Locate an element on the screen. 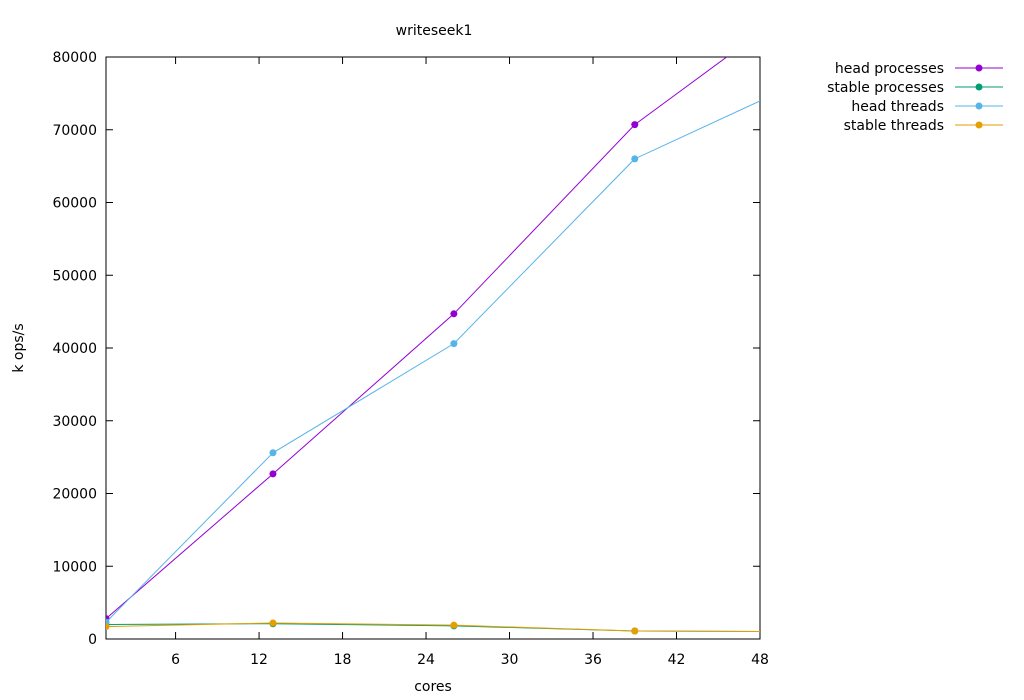  x-tick-label: 24 is located at coordinates (426, 660).